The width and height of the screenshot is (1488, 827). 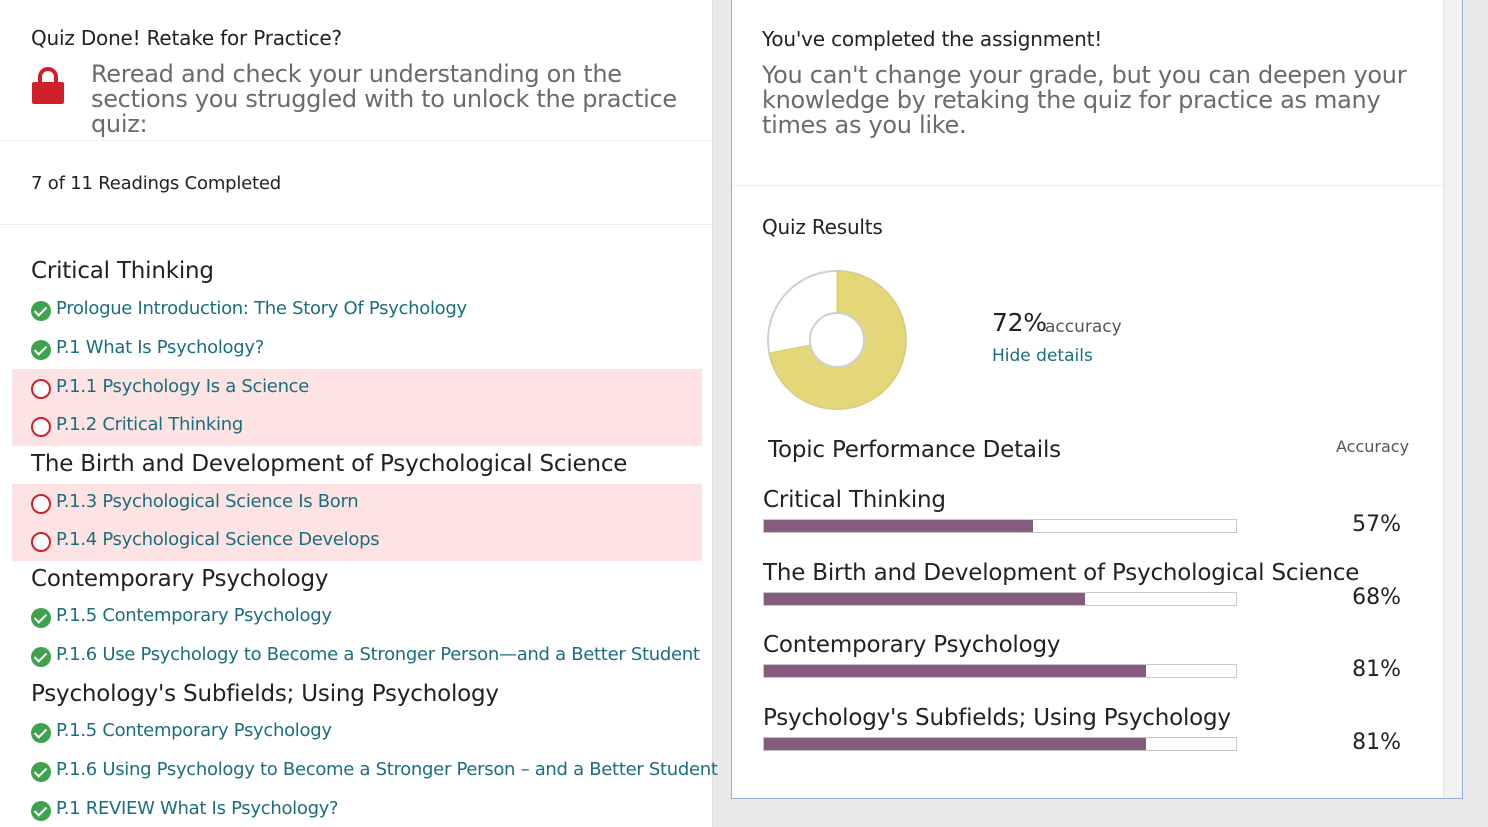 I want to click on reading-link: P.1.4 Psychological Science Develops, so click(x=218, y=539).